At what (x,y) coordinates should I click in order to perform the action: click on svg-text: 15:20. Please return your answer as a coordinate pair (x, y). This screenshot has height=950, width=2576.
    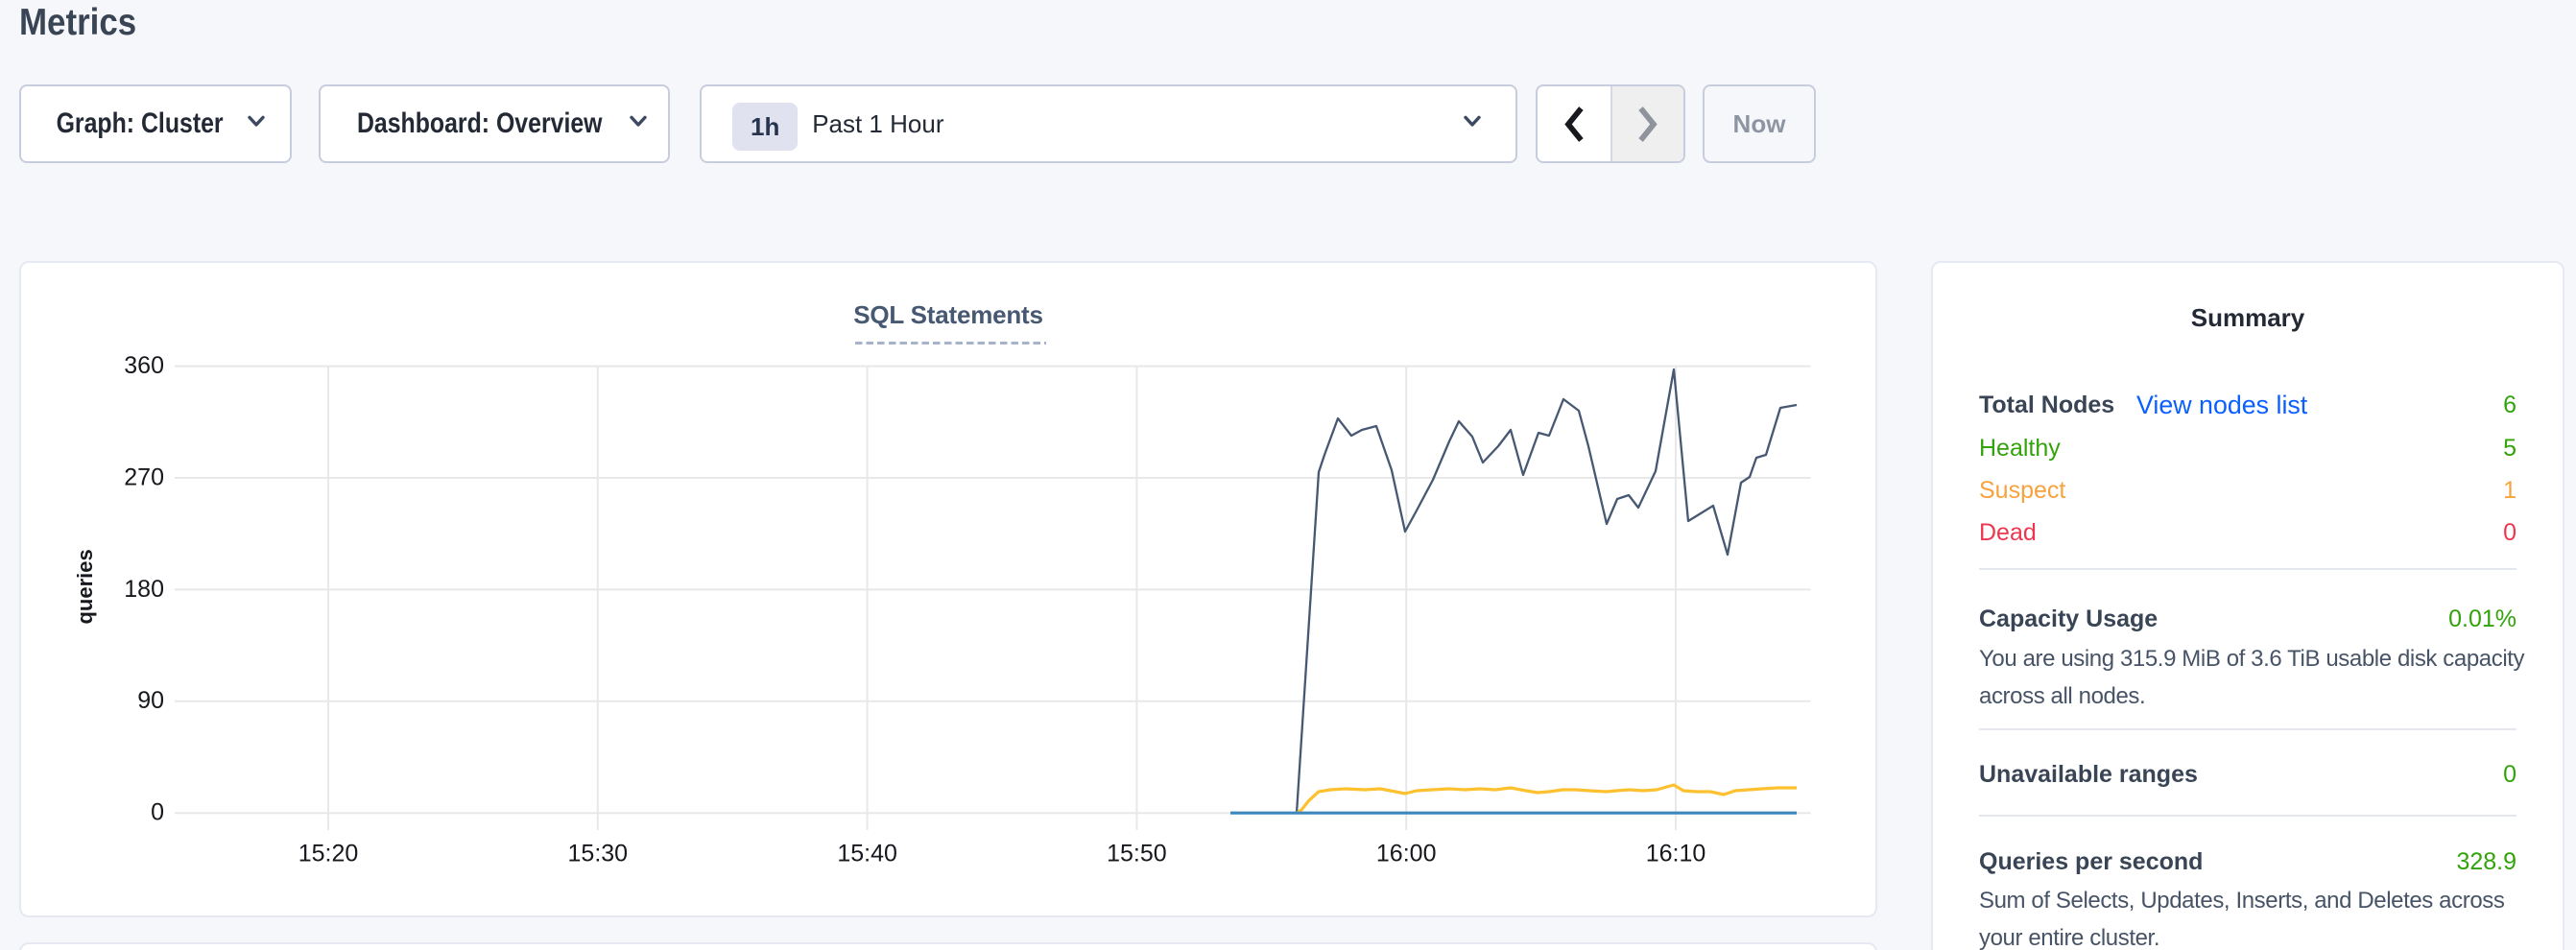
    Looking at the image, I should click on (328, 853).